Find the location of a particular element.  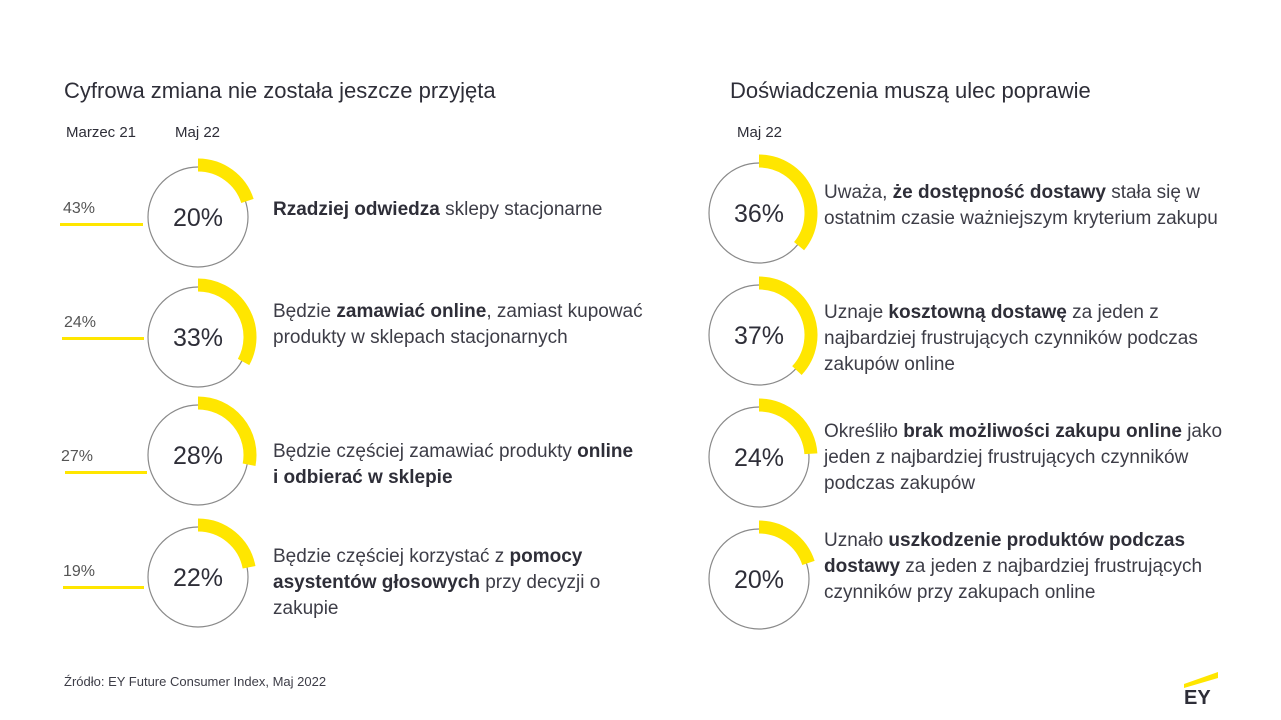

donut-value-label: 36% is located at coordinates (759, 214).